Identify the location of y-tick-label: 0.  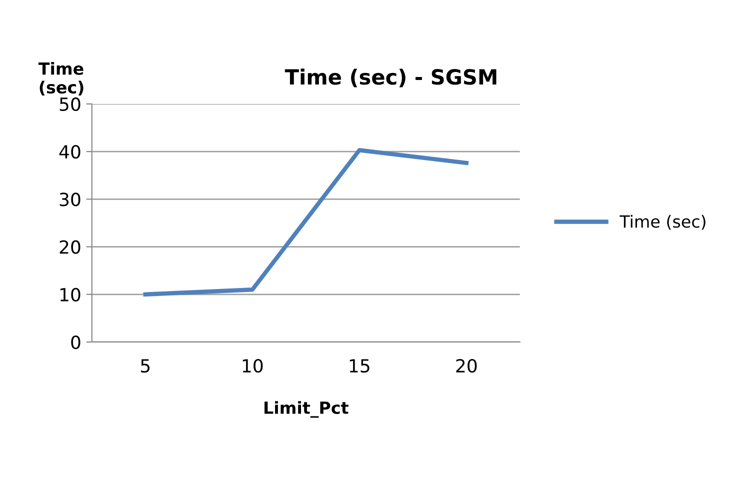
(75, 342).